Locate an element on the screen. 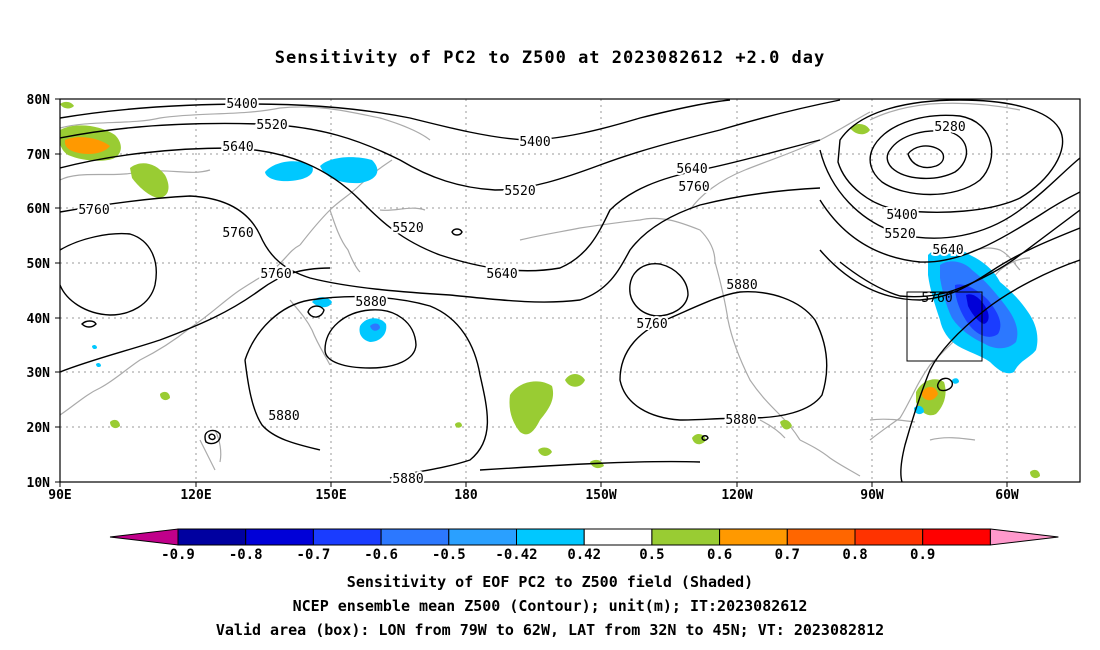  lon-label: 180 is located at coordinates (466, 495).